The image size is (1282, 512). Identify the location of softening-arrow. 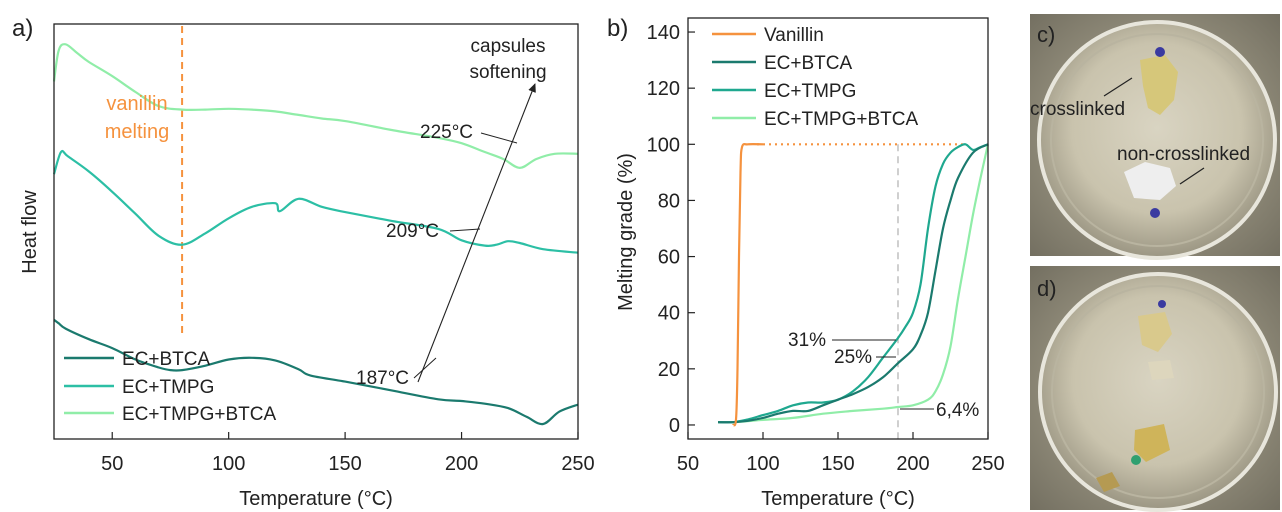
(476, 233).